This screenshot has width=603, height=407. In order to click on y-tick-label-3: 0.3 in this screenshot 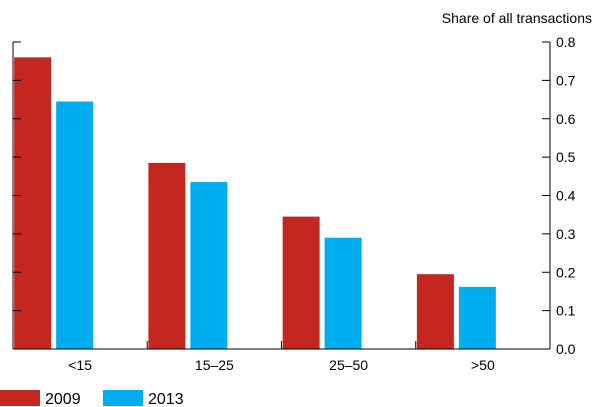, I will do `click(566, 234)`.